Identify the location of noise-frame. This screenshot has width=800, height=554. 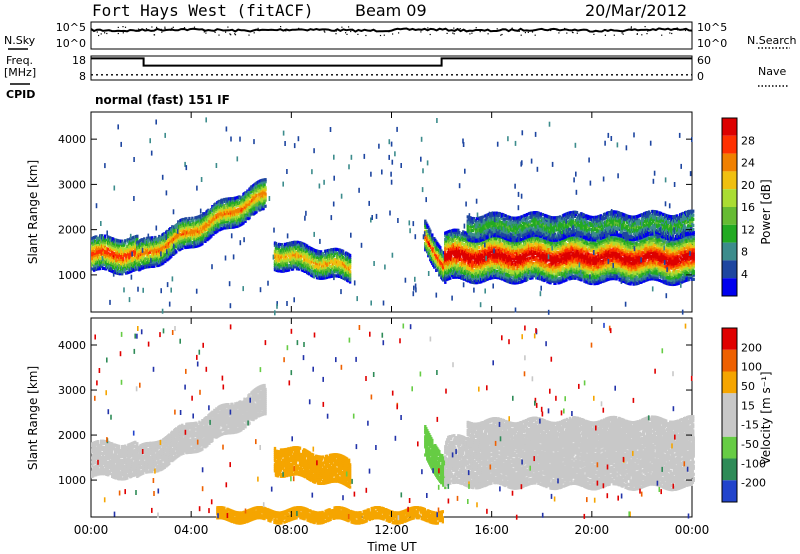
(391, 35).